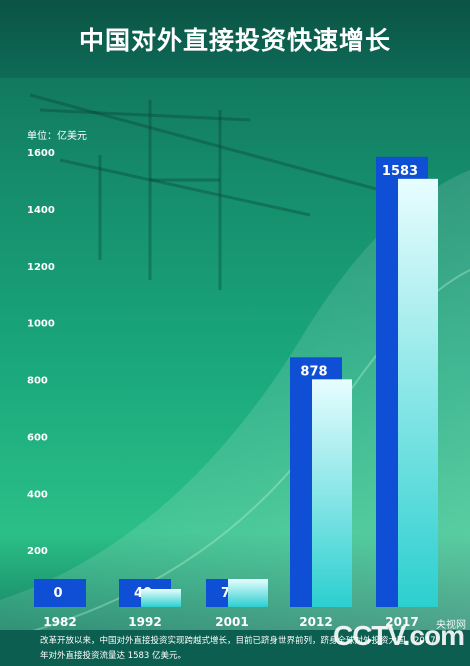 This screenshot has width=470, height=666. I want to click on y-tick-label: 600, so click(37, 437).